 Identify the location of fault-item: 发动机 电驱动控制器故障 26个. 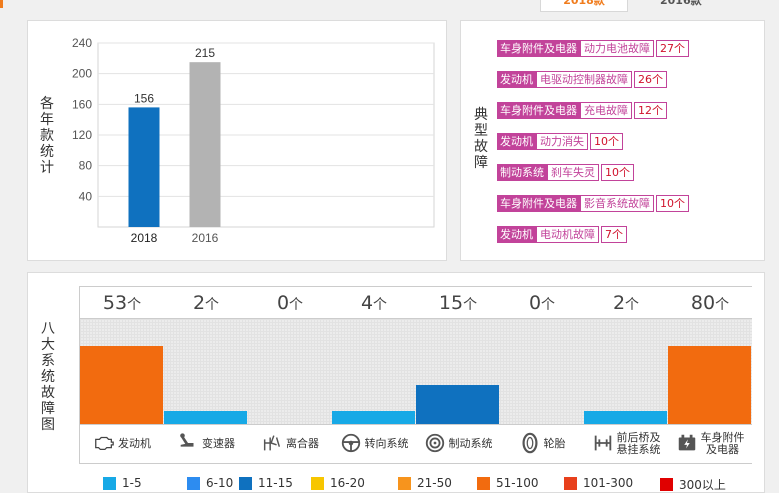
(582, 79).